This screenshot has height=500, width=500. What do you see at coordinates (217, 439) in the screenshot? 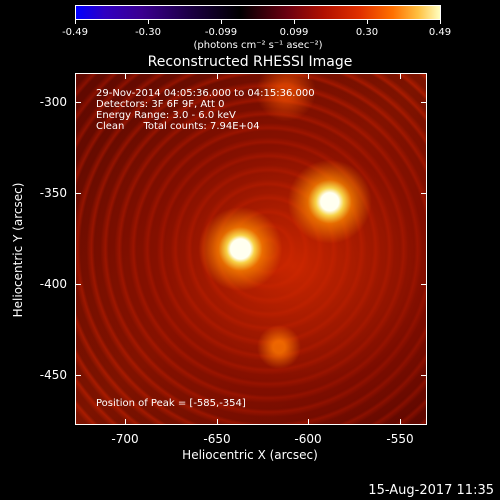
I see `x-tick-label: -650` at bounding box center [217, 439].